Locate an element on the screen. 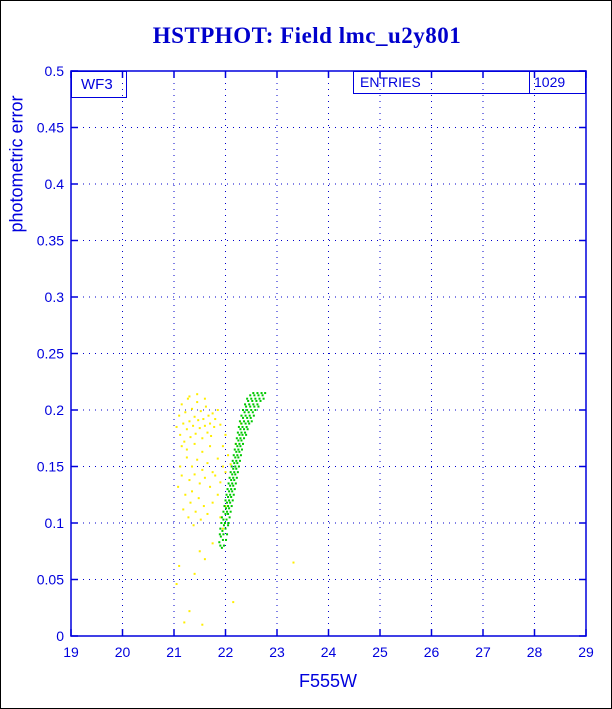  svg-text: 0.15 is located at coordinates (50, 467).